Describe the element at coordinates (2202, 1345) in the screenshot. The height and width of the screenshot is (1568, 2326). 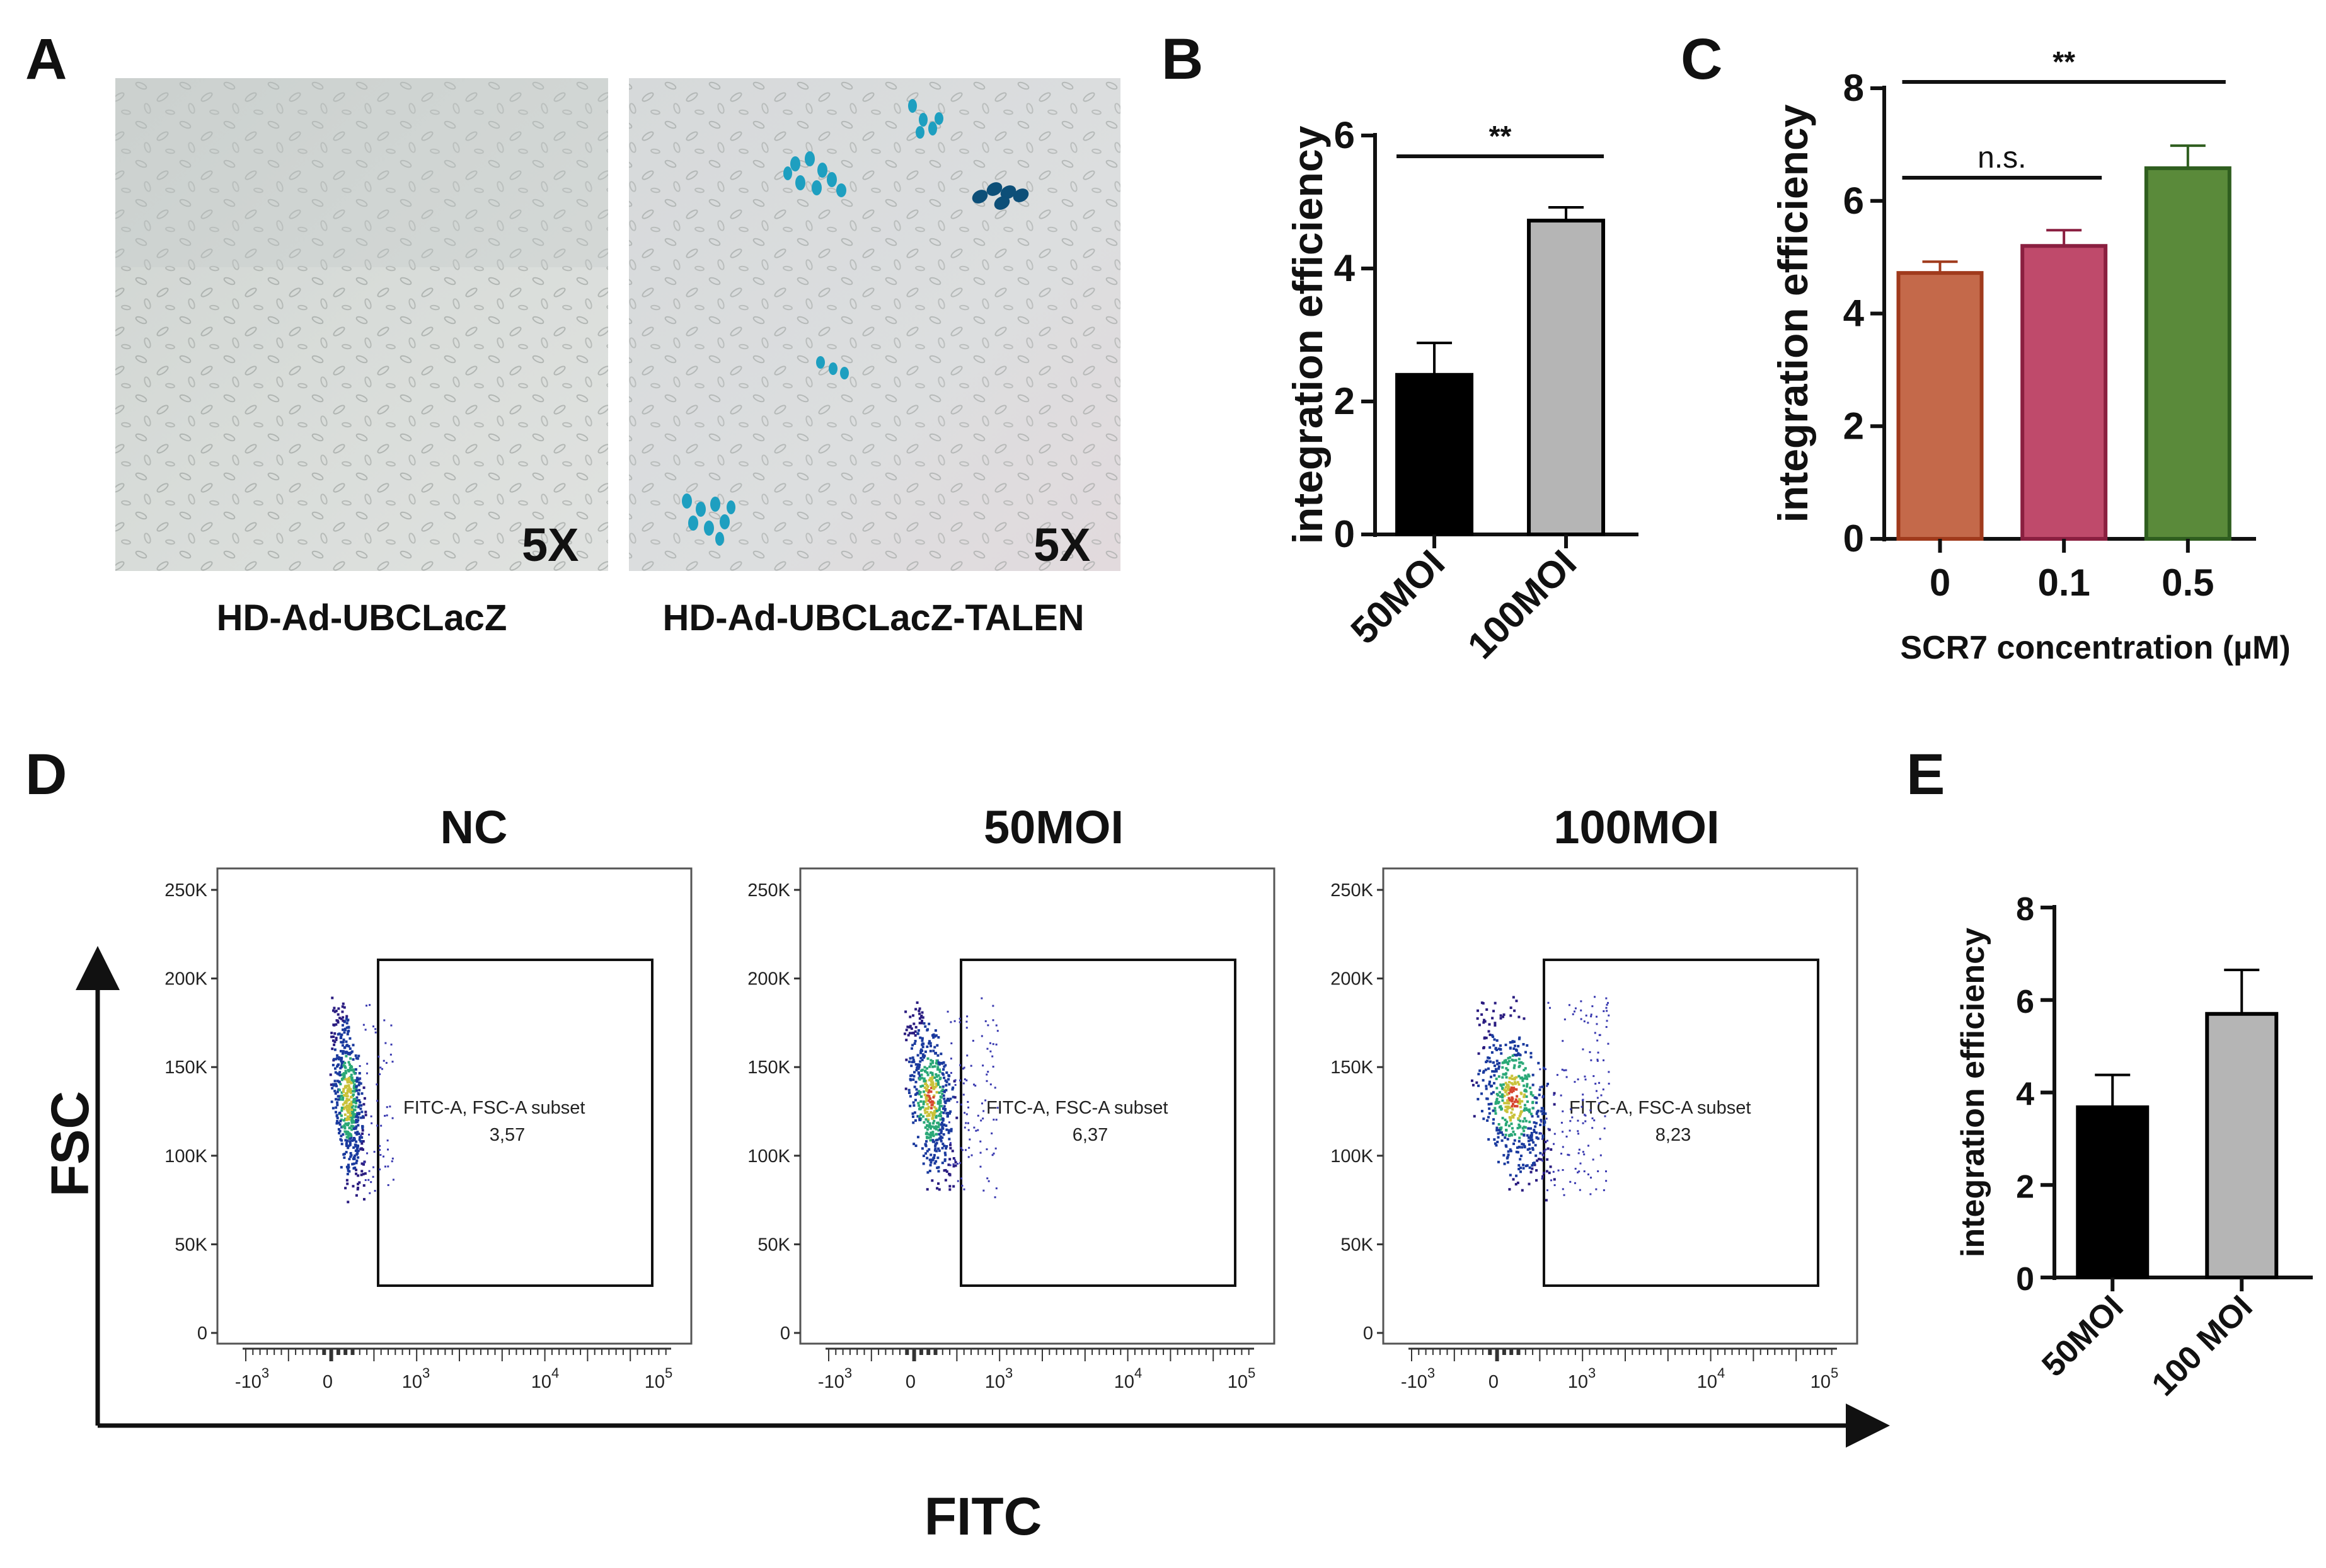
I see `x-tick-label-100 MOI: 100 MOI` at that location.